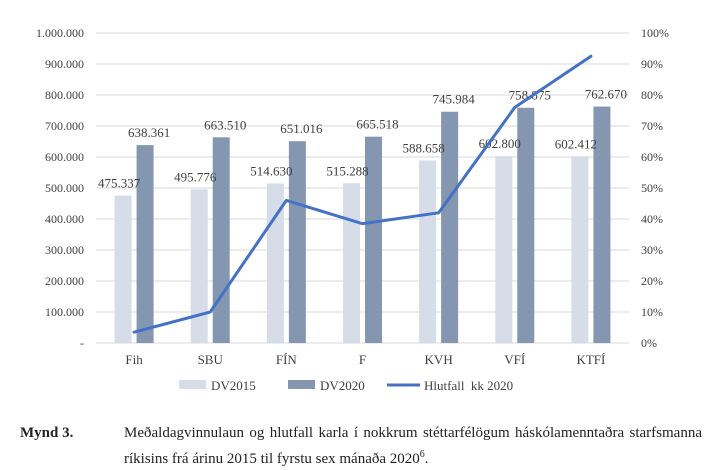 The image size is (713, 470). Describe the element at coordinates (195, 176) in the screenshot. I see `data-label-dv2015: 495.776` at that location.